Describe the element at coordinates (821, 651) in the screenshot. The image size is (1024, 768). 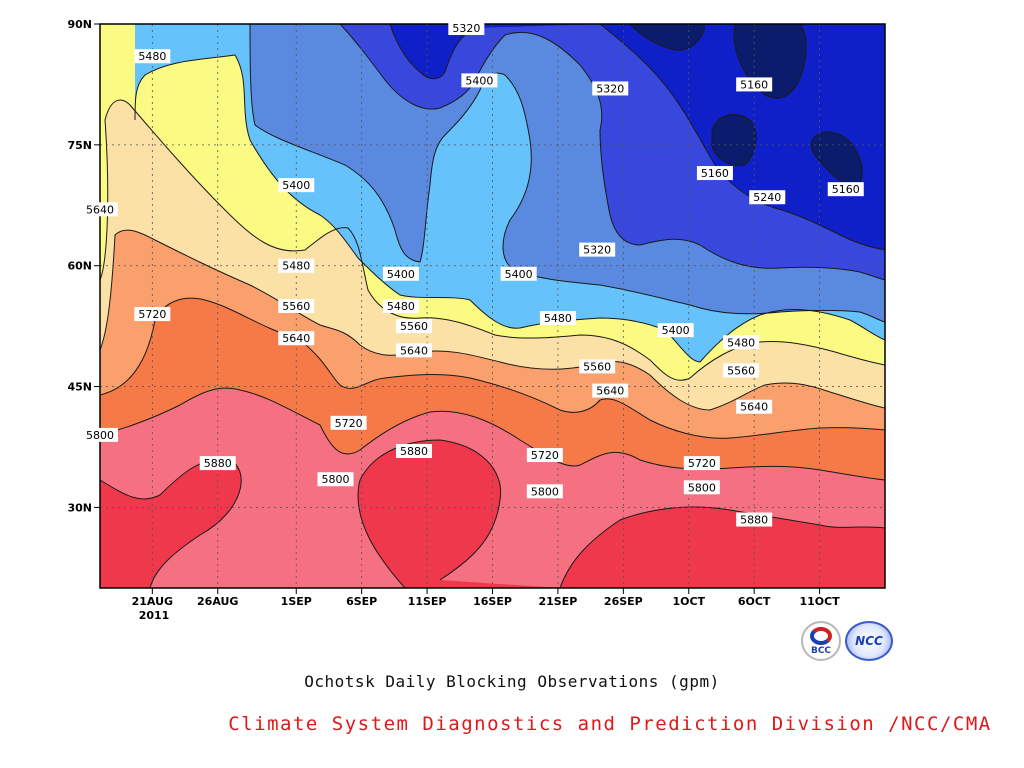
I see `bcc-logo-text: BCC` at that location.